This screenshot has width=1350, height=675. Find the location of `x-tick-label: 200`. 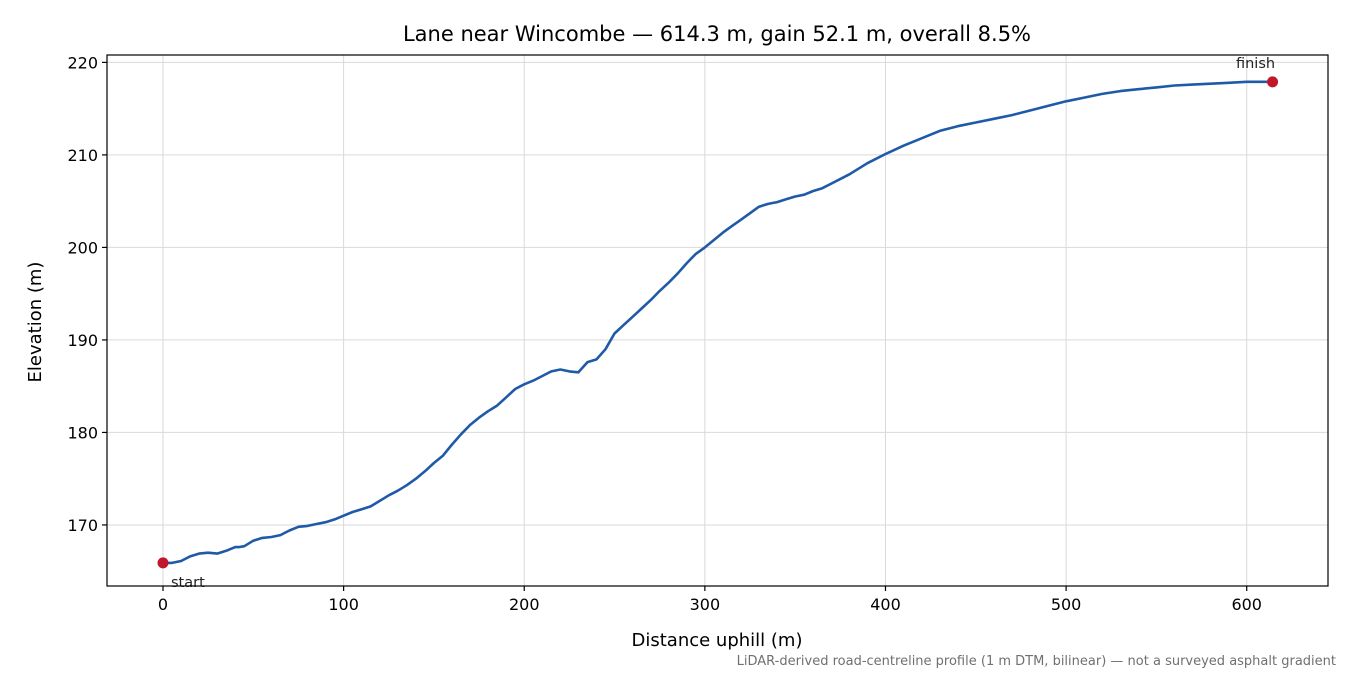

x-tick-label: 200 is located at coordinates (524, 604).